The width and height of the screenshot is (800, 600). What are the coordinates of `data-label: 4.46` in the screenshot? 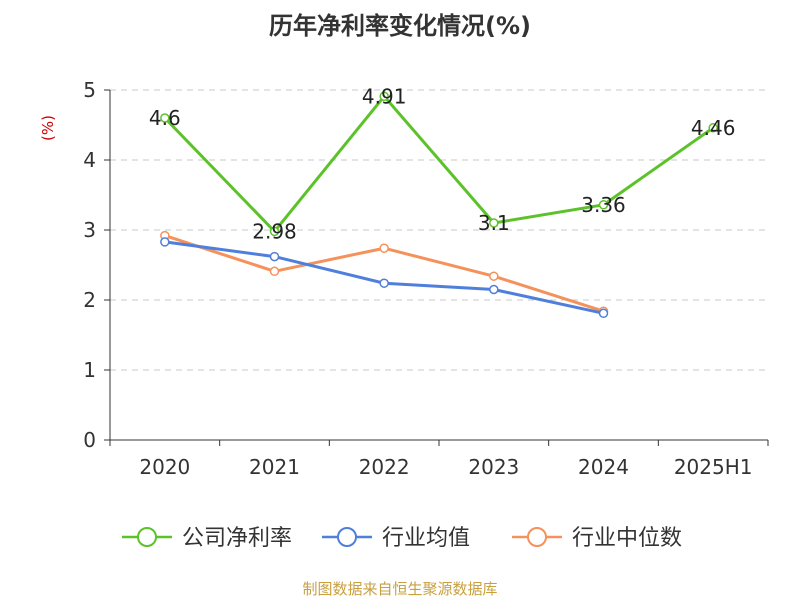 It's located at (713, 128).